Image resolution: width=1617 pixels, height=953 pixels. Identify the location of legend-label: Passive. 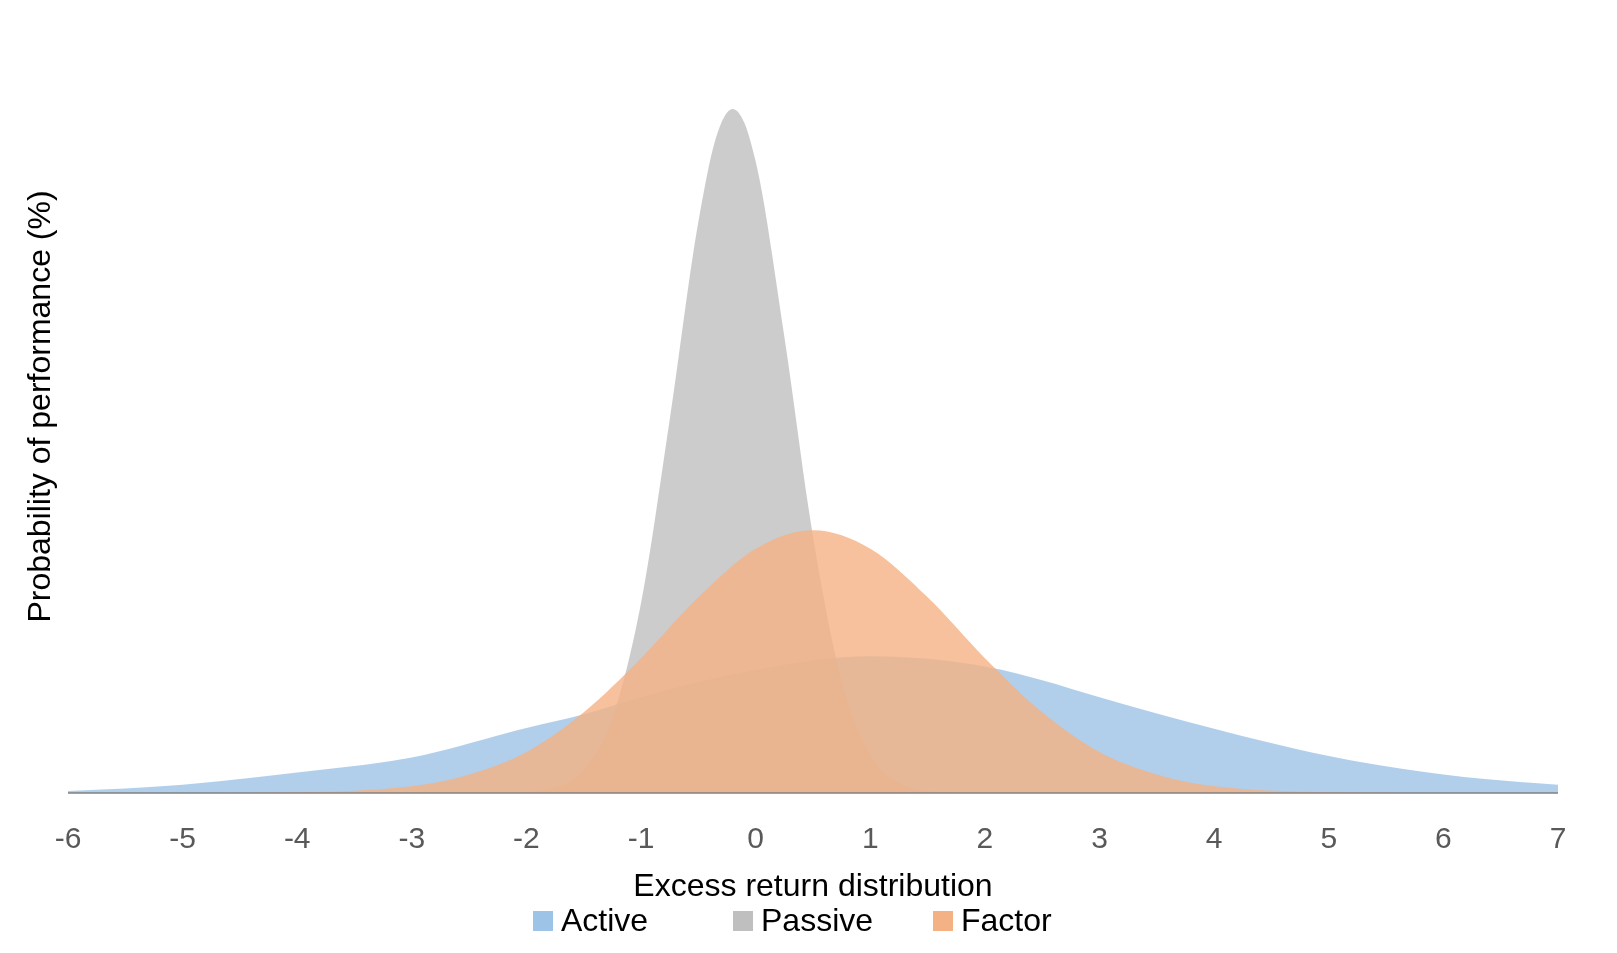
(817, 920).